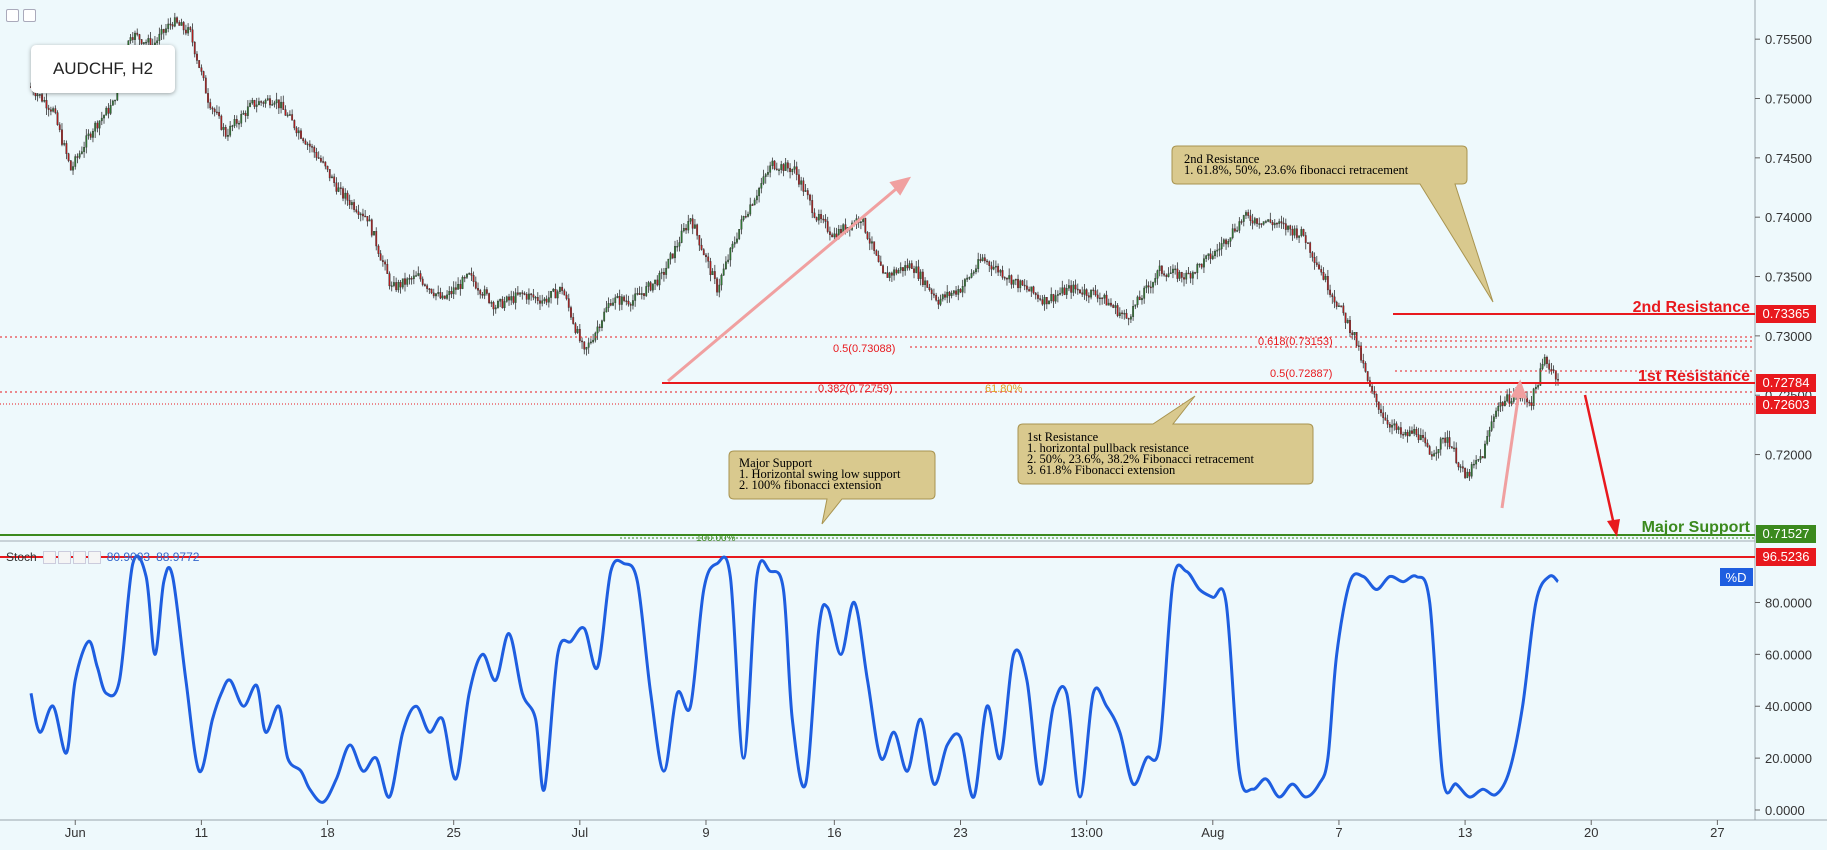 This screenshot has width=1827, height=850. Describe the element at coordinates (12, 15) in the screenshot. I see `collapse-icon` at that location.